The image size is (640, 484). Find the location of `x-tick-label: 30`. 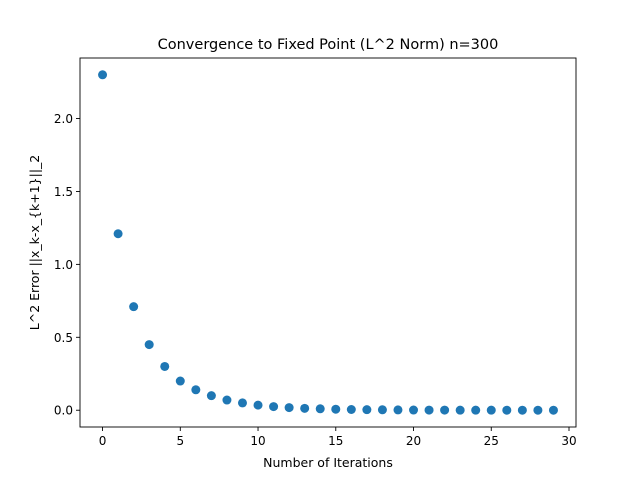

x-tick-label: 30 is located at coordinates (568, 441).